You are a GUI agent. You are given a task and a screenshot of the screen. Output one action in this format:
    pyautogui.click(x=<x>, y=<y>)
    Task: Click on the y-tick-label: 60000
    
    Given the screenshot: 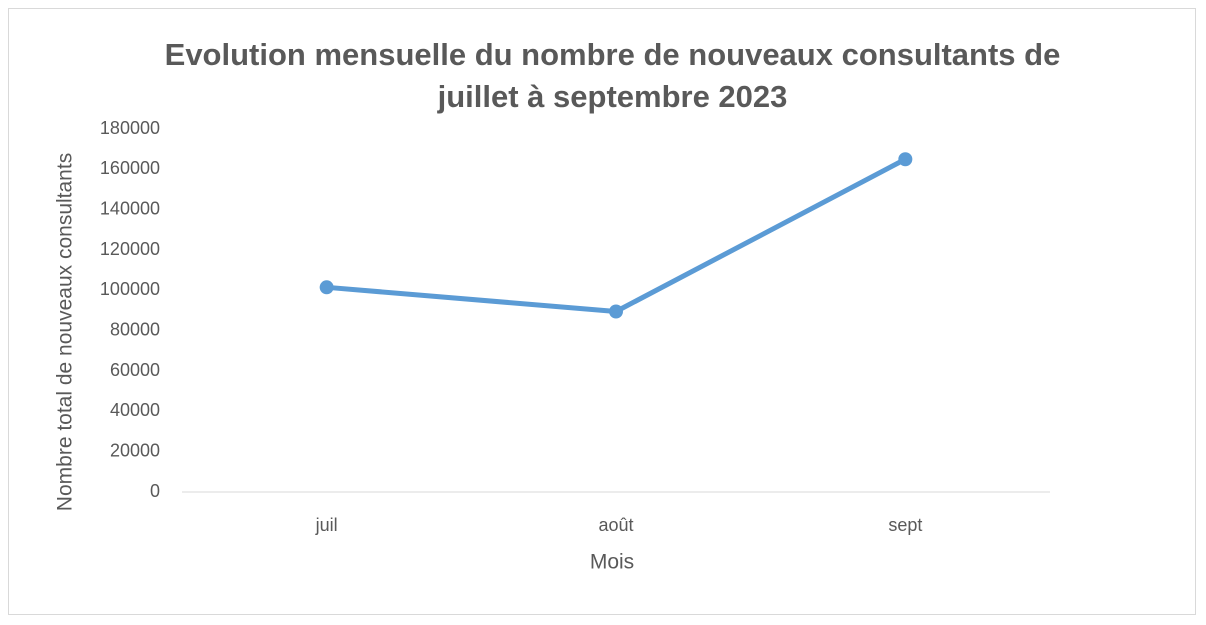 What is the action you would take?
    pyautogui.click(x=135, y=370)
    